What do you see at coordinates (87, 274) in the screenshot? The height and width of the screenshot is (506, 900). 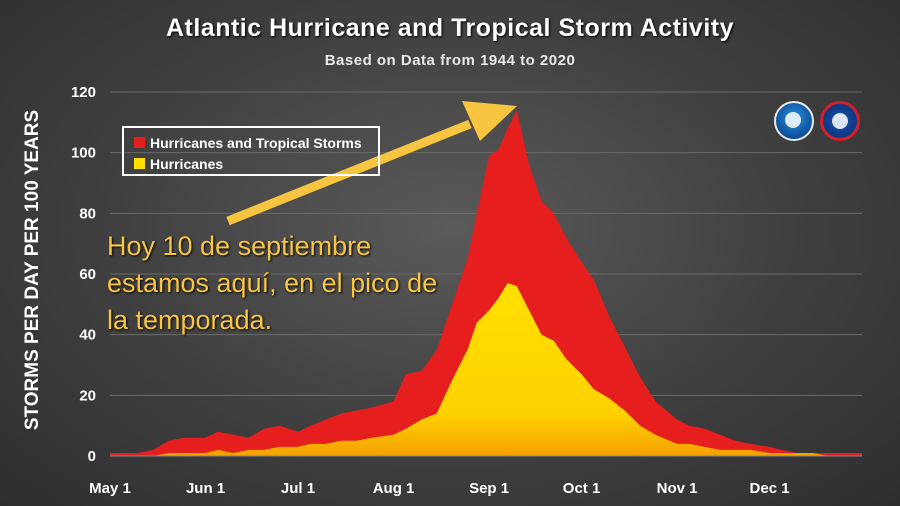 I see `y-tick-label: 60` at bounding box center [87, 274].